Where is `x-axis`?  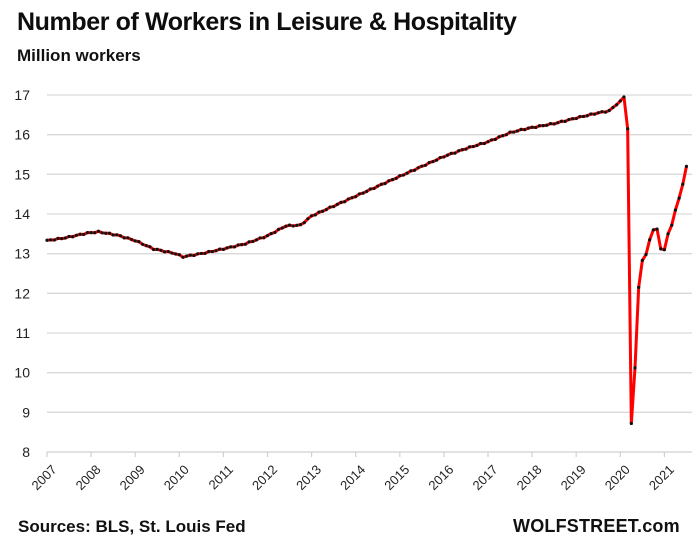 x-axis is located at coordinates (369, 454).